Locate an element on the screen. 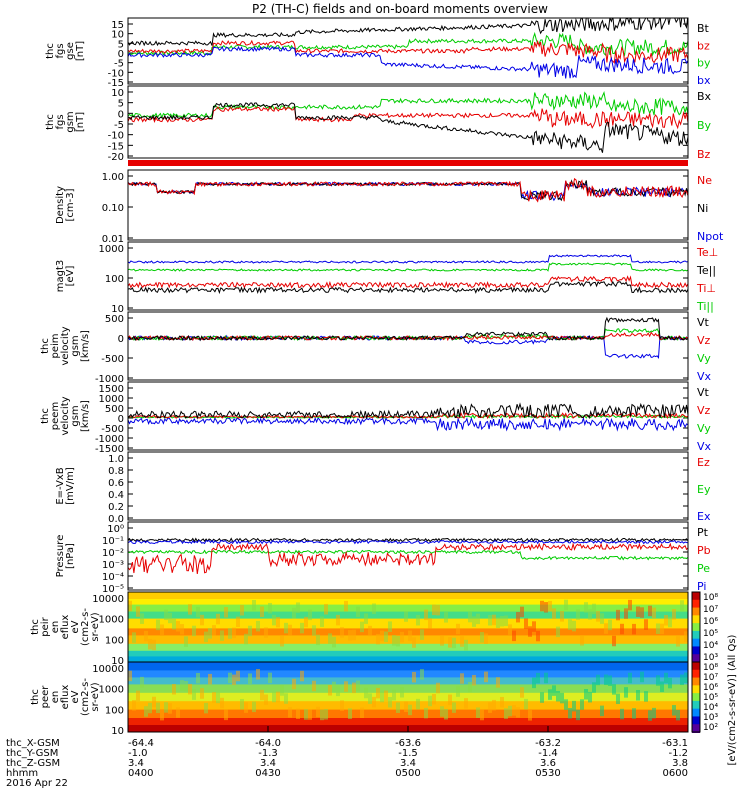 The image size is (750, 800). legend-label-Npot: Npot is located at coordinates (710, 236).